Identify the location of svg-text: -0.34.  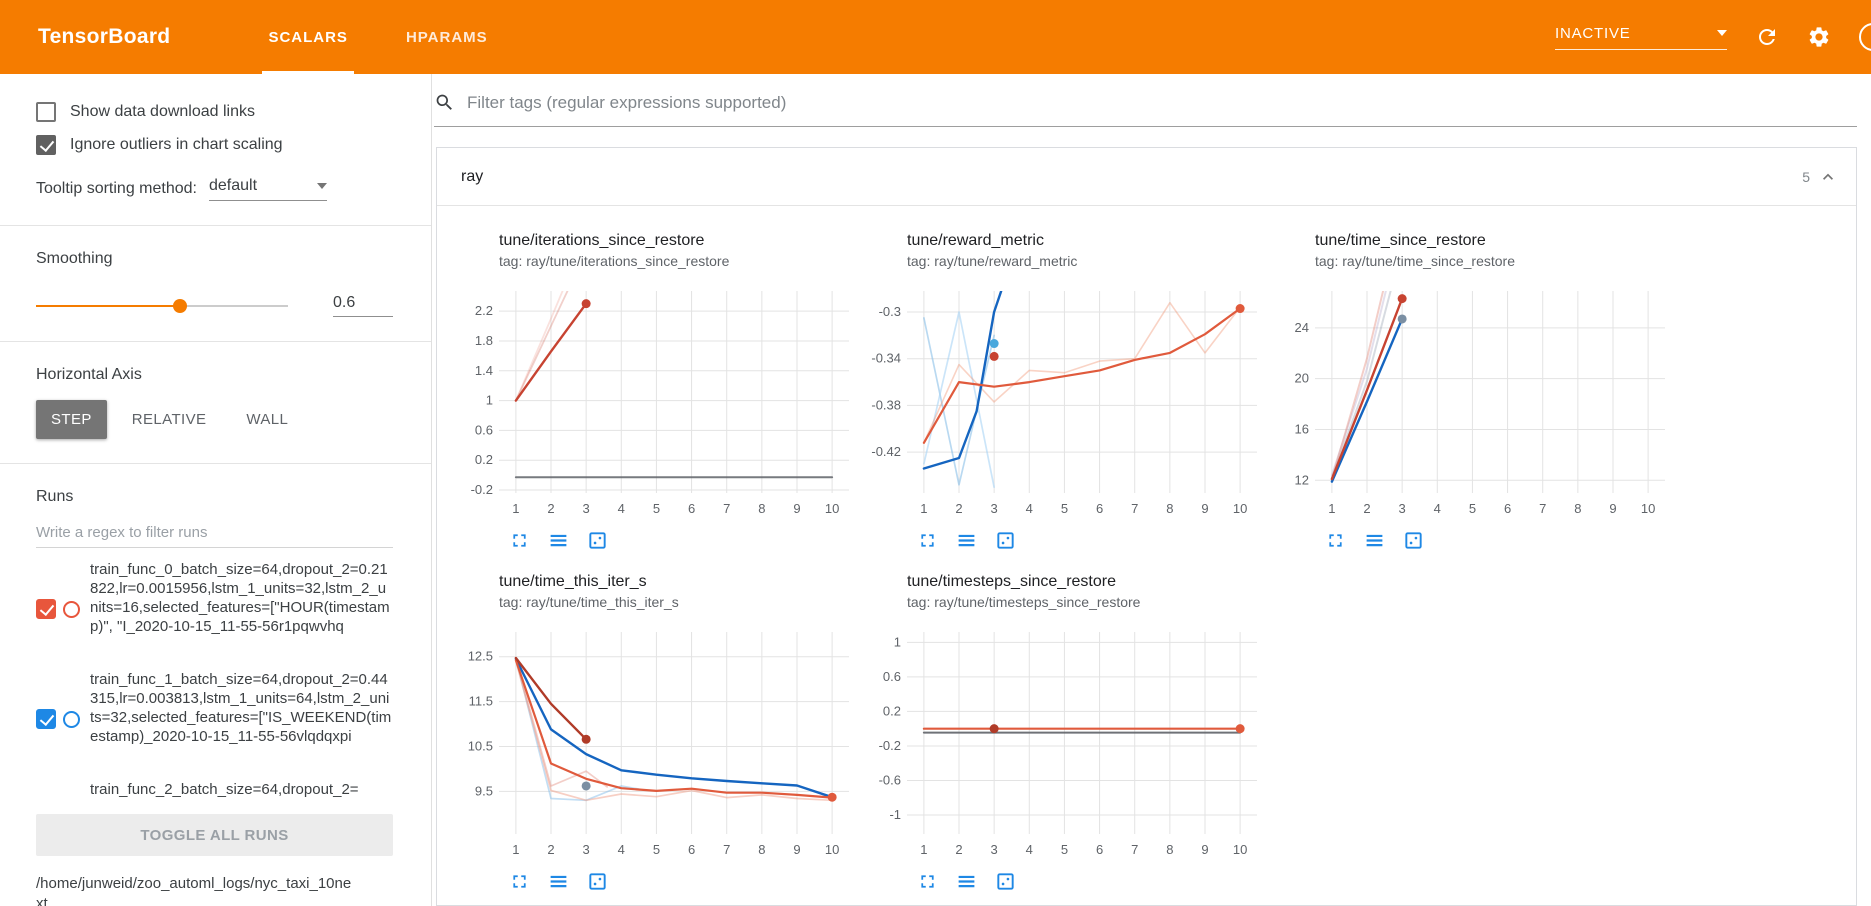
(886, 358).